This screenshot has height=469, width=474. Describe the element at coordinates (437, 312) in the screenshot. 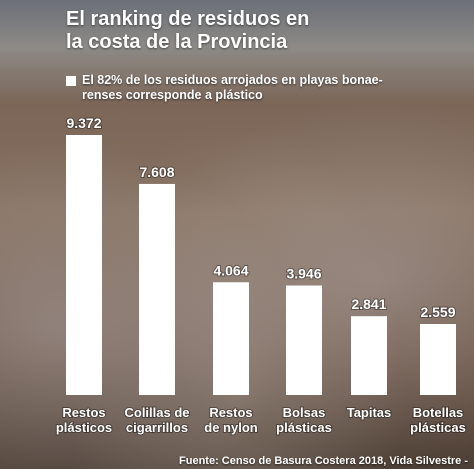

I see `value-label-6: 2.559` at that location.